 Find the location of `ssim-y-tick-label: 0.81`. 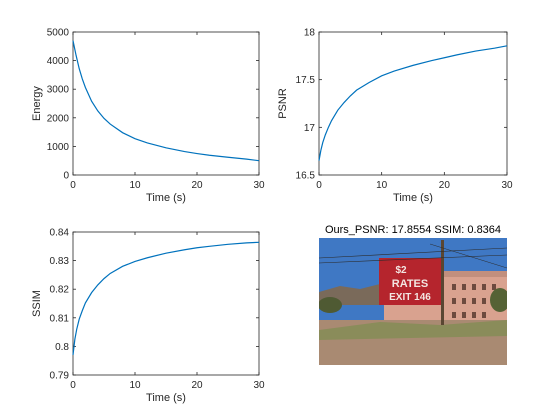

ssim-y-tick-label: 0.81 is located at coordinates (60, 318).